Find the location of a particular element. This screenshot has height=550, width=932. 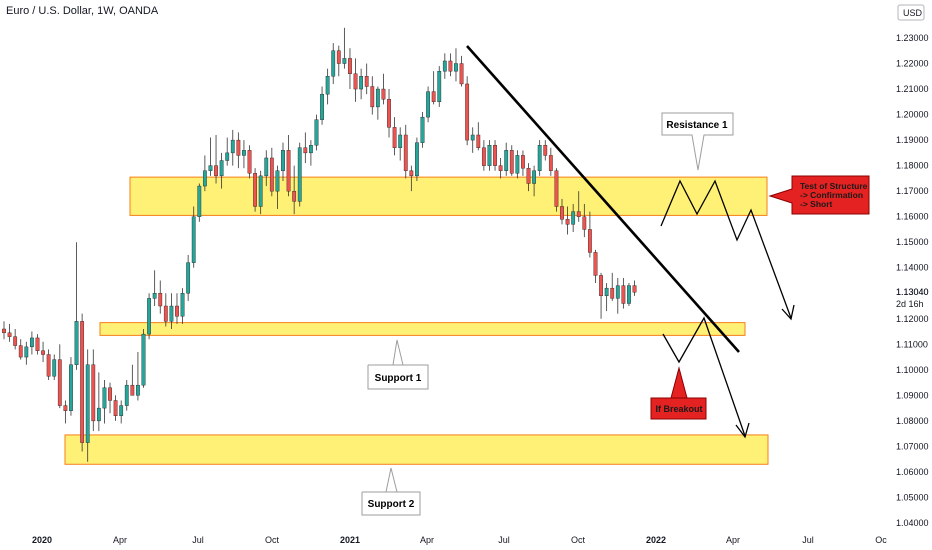

price-tick-label: 1.10000 is located at coordinates (912, 370).